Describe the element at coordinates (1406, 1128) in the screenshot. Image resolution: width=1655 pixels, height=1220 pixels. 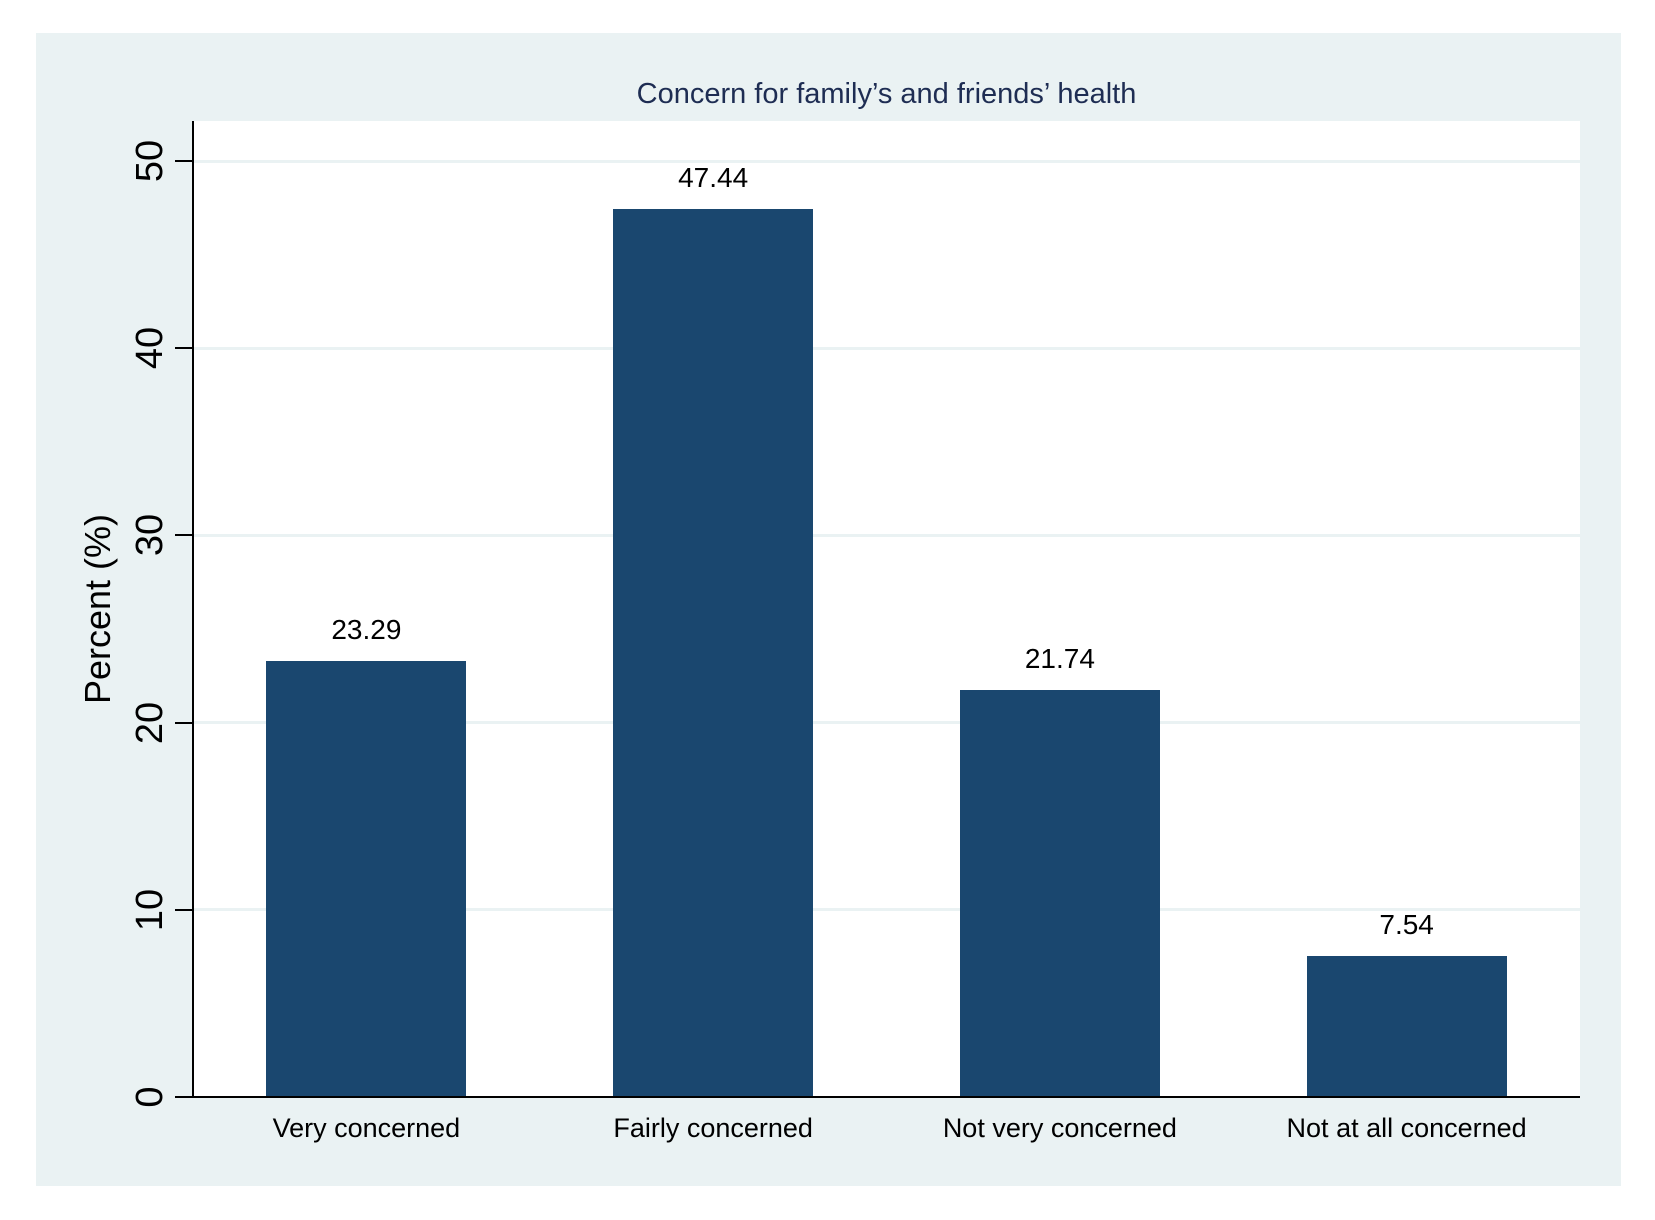
I see `x-tick-label: Not at all concerned` at that location.